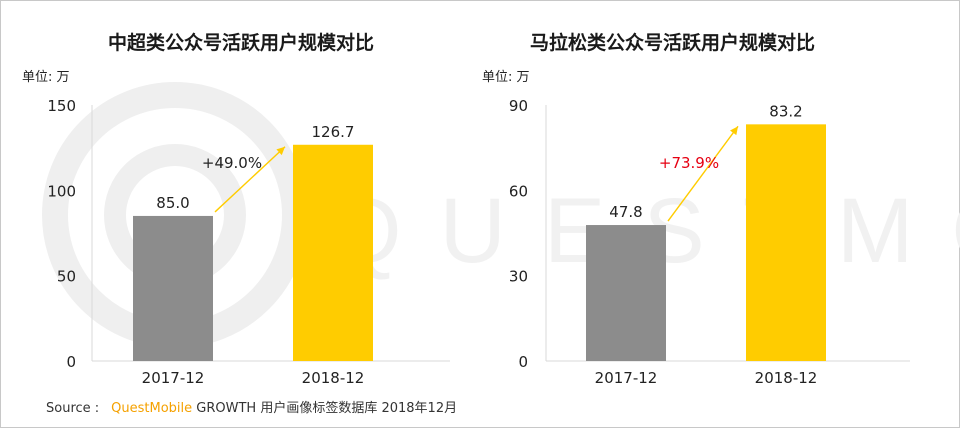  Describe the element at coordinates (232, 163) in the screenshot. I see `growth-label: +49.0%` at that location.